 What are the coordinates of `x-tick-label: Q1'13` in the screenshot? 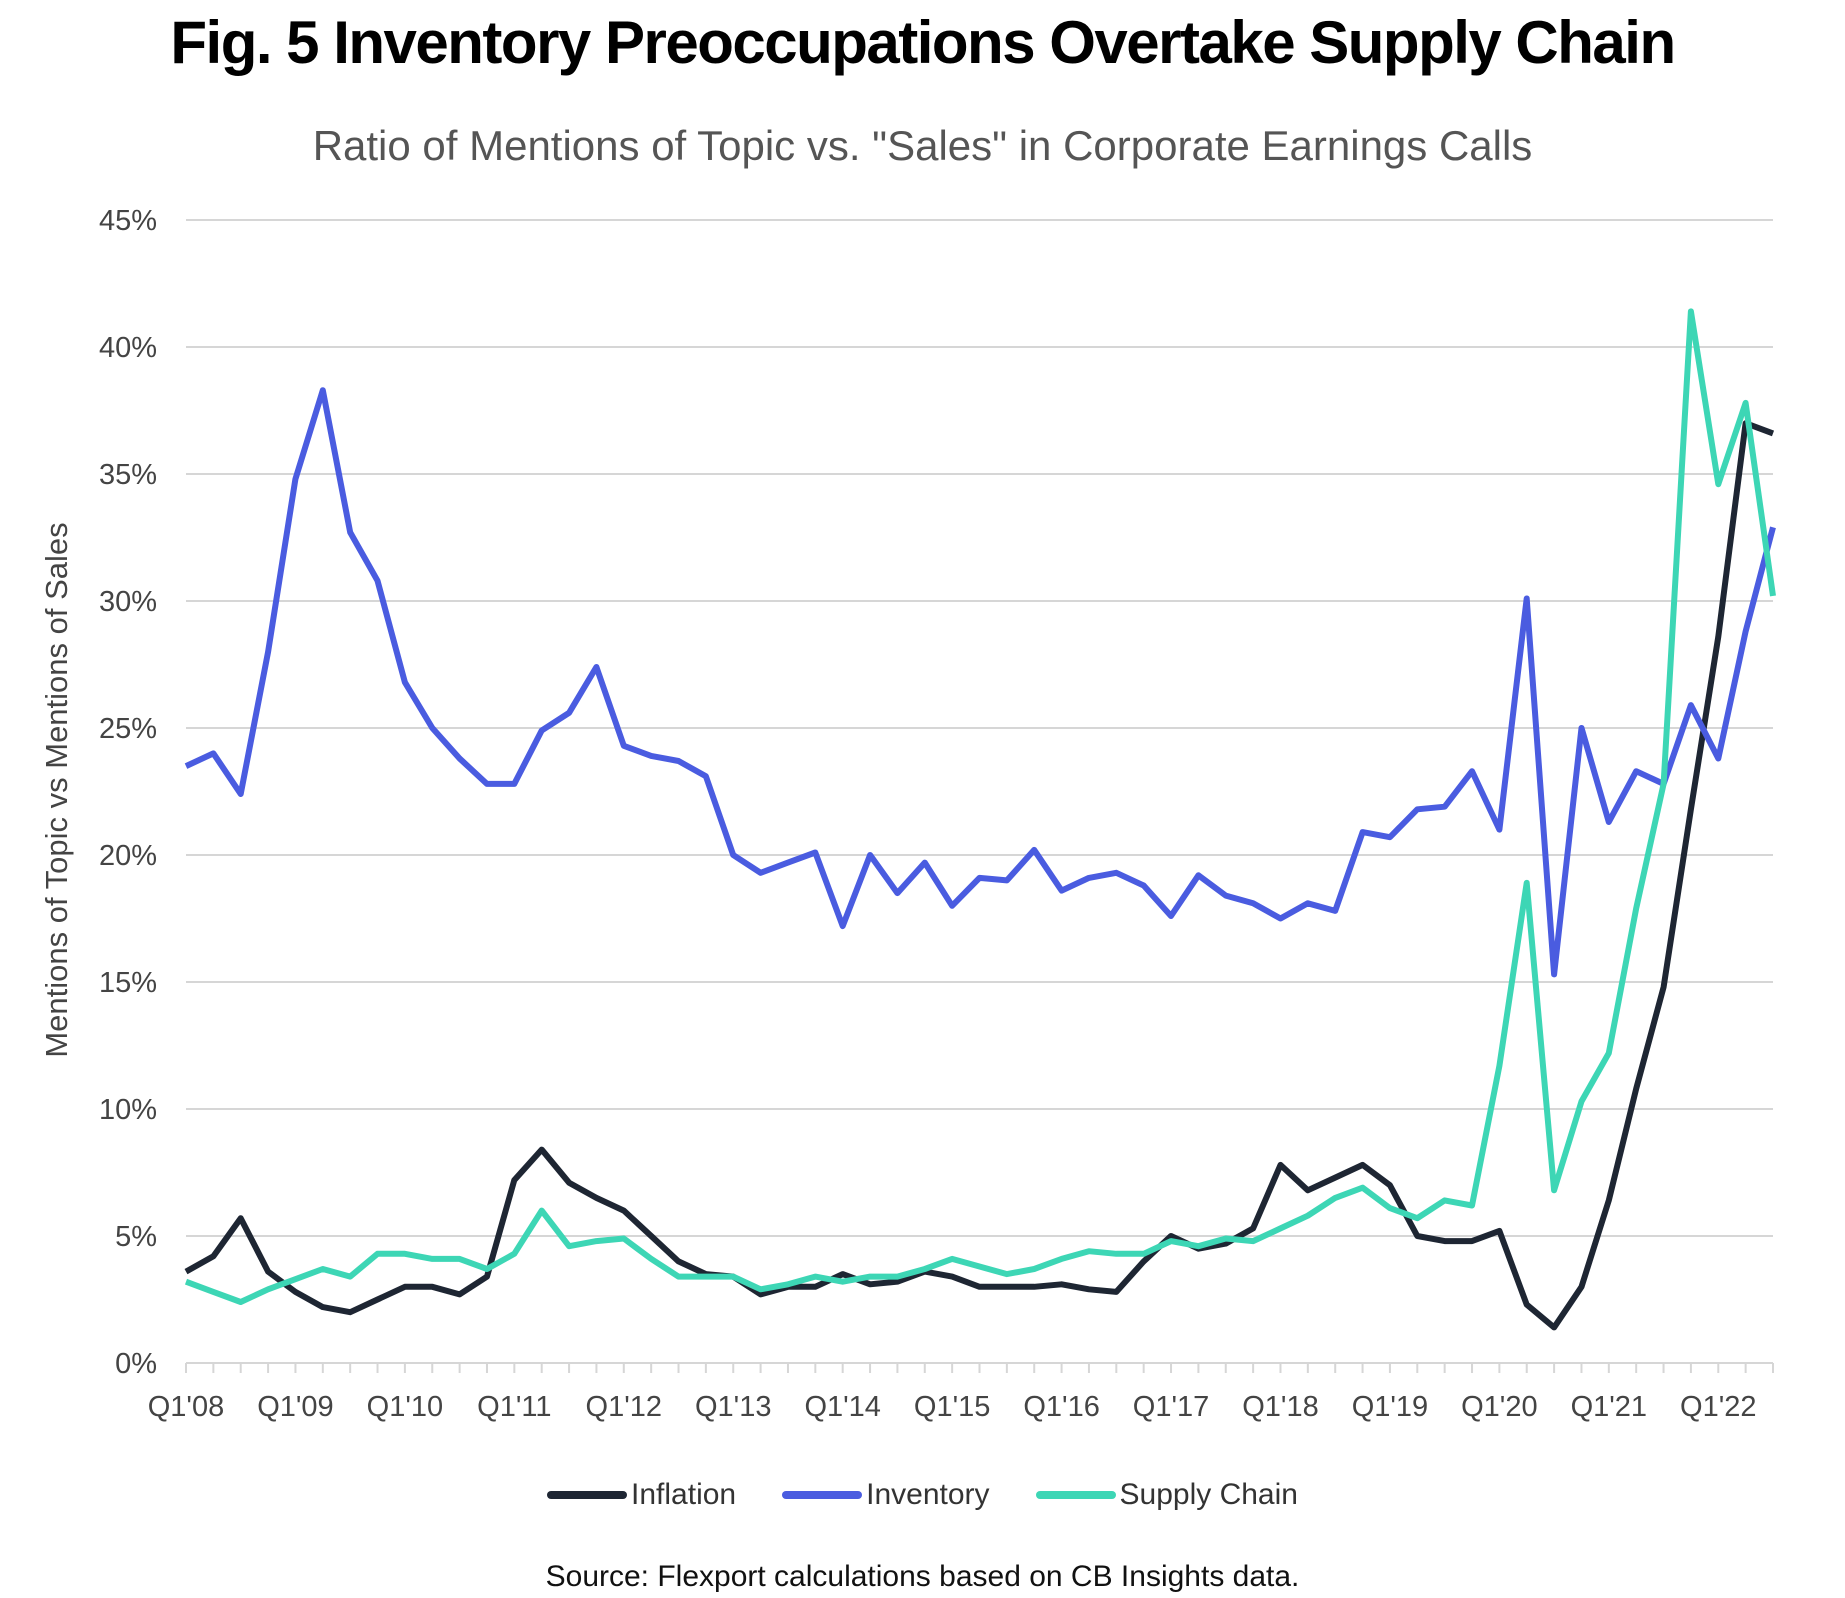 It's located at (733, 1407).